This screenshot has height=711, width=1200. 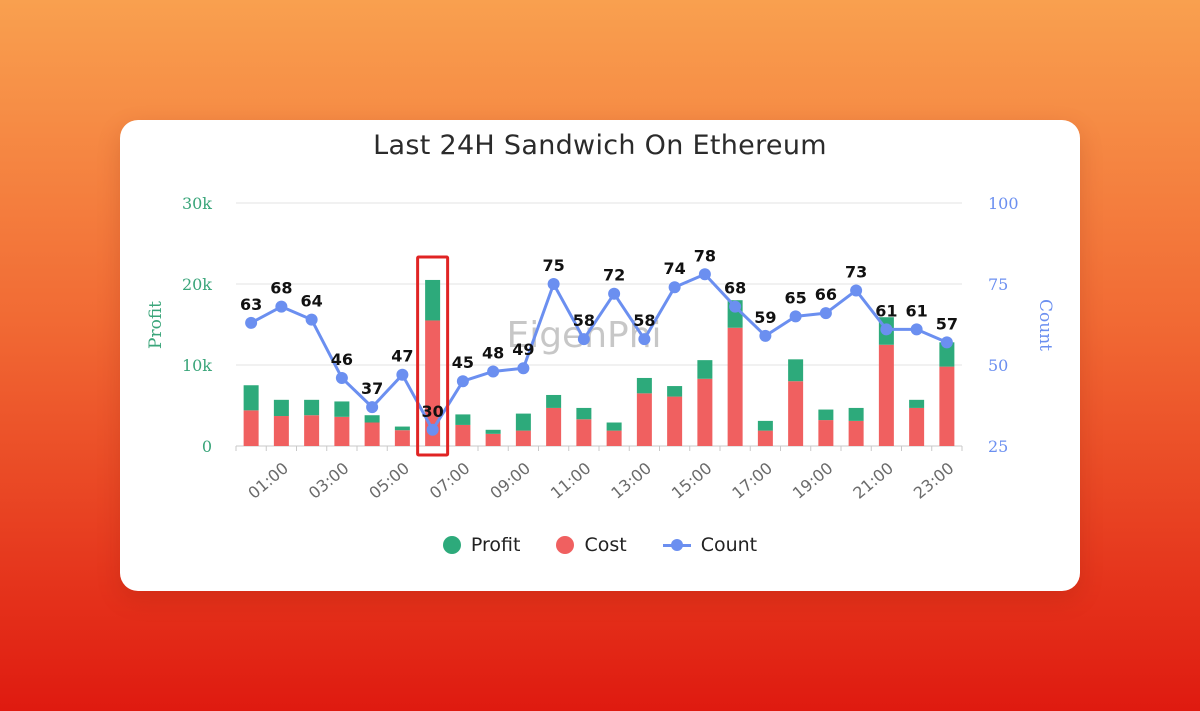 I want to click on x-tick-label: 15:00, so click(x=692, y=481).